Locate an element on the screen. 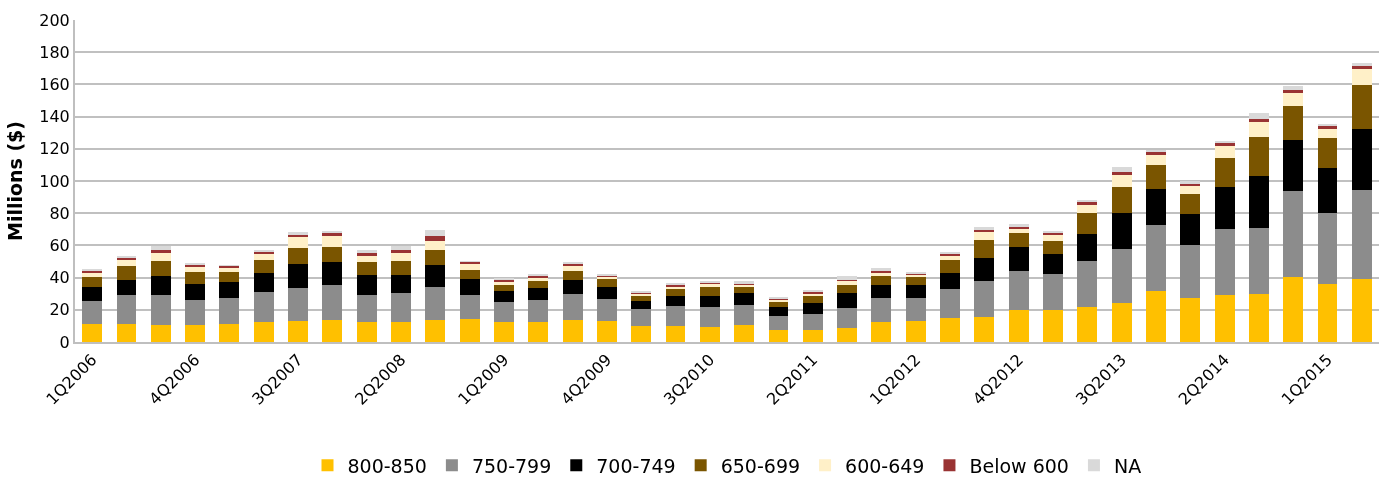 The height and width of the screenshot is (493, 1389). y-tick-label: 80 is located at coordinates (59, 213).